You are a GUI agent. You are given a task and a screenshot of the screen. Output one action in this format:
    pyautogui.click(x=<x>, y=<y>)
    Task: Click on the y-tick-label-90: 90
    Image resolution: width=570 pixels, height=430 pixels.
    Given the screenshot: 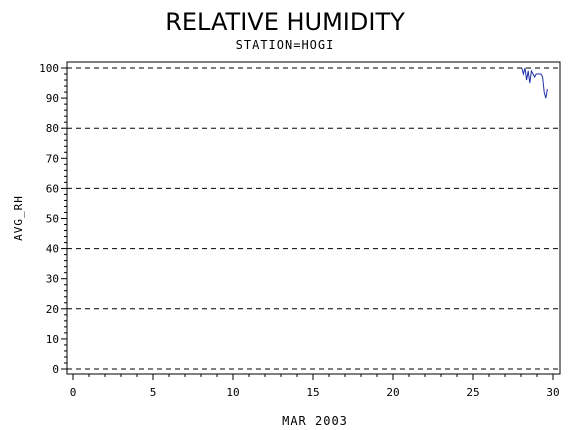 What is the action you would take?
    pyautogui.click(x=52, y=98)
    